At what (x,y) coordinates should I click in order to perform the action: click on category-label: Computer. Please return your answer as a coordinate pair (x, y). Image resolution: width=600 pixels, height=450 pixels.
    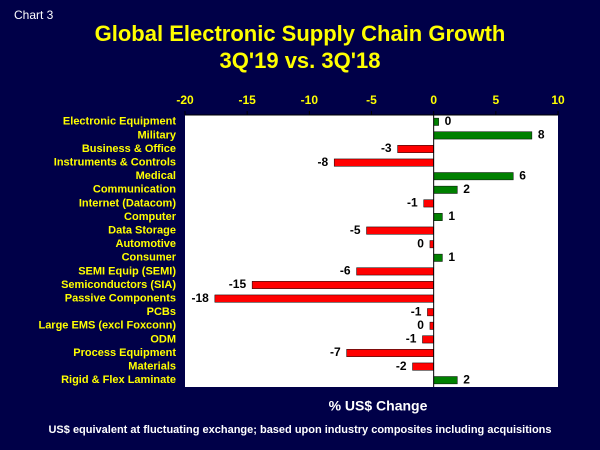
    Looking at the image, I should click on (150, 217).